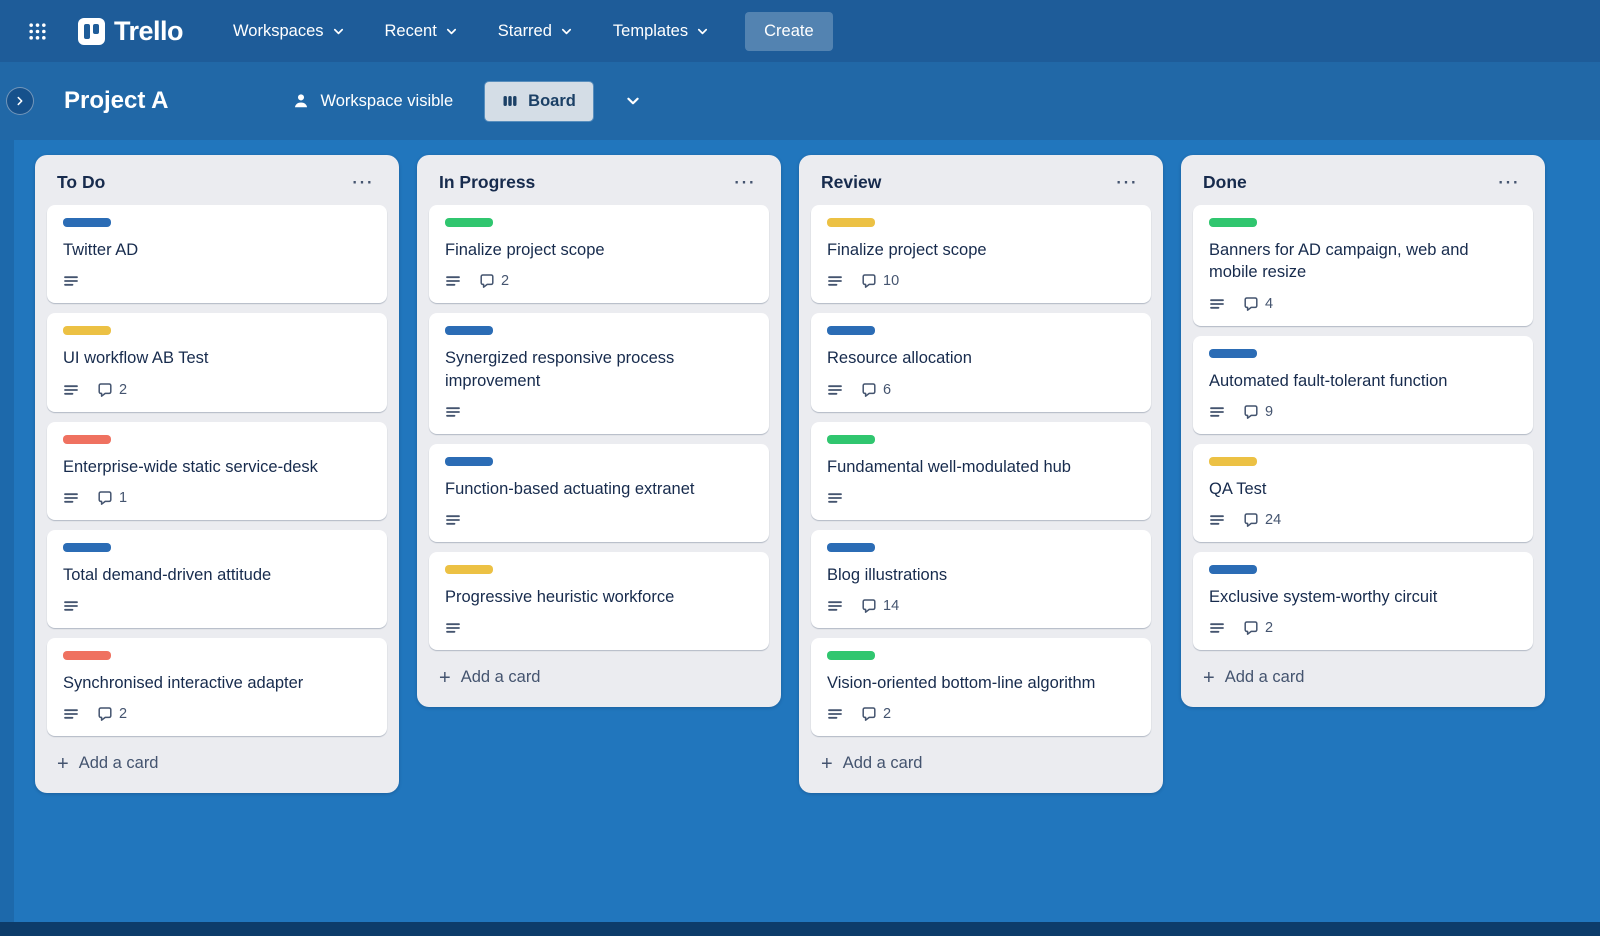 Image resolution: width=1600 pixels, height=936 pixels. What do you see at coordinates (1363, 493) in the screenshot?
I see `card: QA Test 24` at bounding box center [1363, 493].